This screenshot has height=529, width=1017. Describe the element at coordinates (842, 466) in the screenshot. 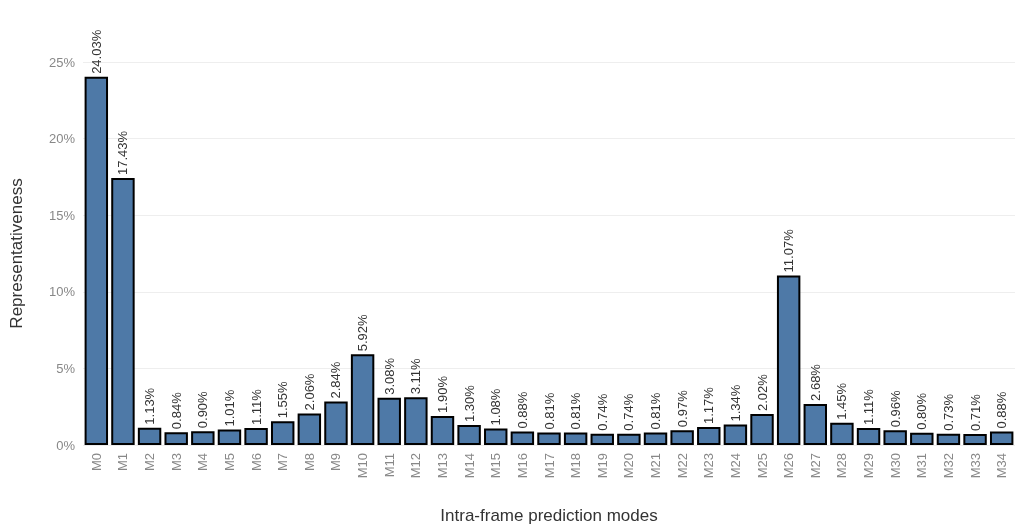

I see `x-tick-label: M28` at that location.